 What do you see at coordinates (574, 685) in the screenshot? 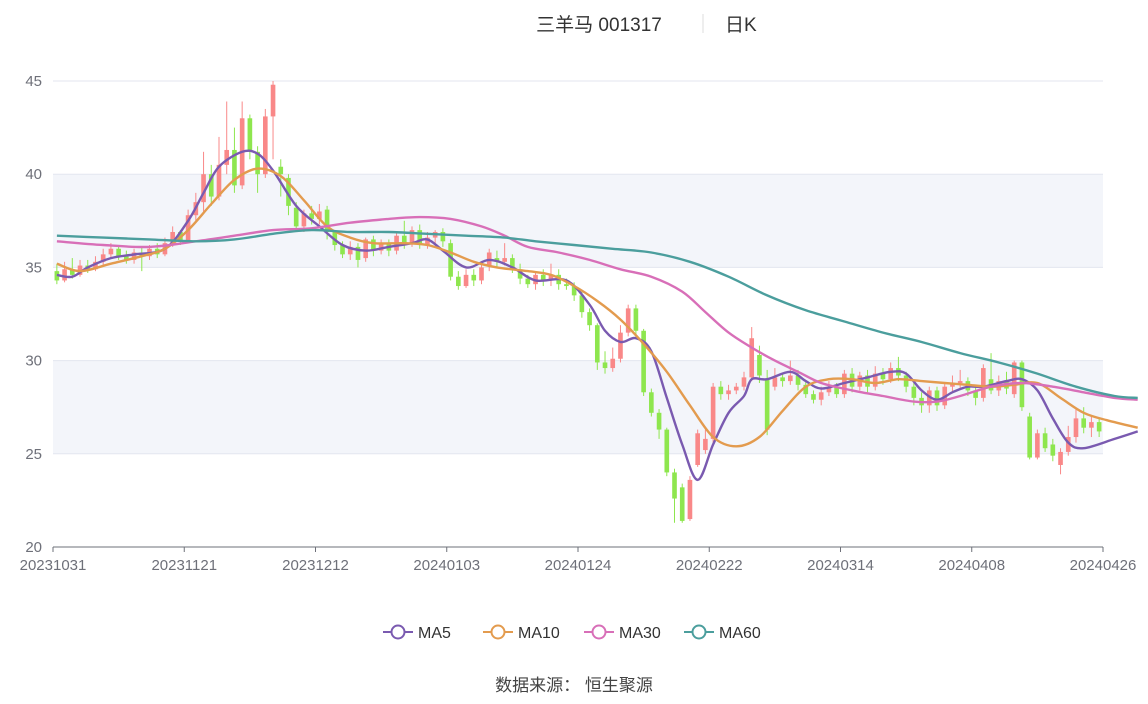
I see `data-source-note: 数据来源： 恒生聚源` at bounding box center [574, 685].